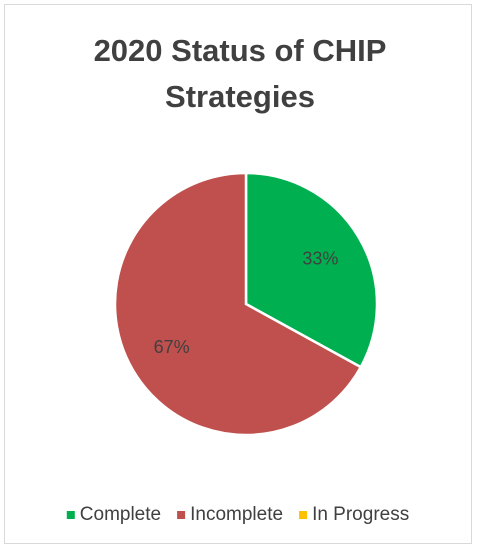  I want to click on data-label: 67%, so click(172, 347).